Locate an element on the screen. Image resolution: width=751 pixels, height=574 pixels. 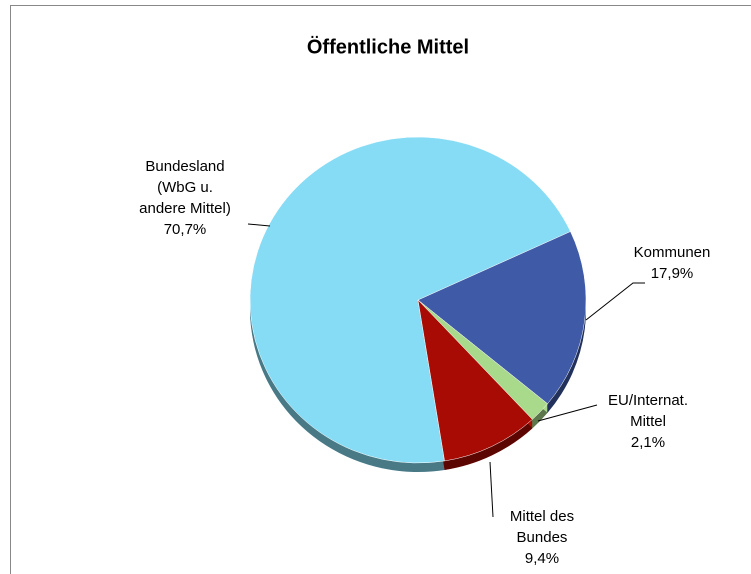
slice-label: EU/Internat. Mittel 2,1% is located at coordinates (648, 421).